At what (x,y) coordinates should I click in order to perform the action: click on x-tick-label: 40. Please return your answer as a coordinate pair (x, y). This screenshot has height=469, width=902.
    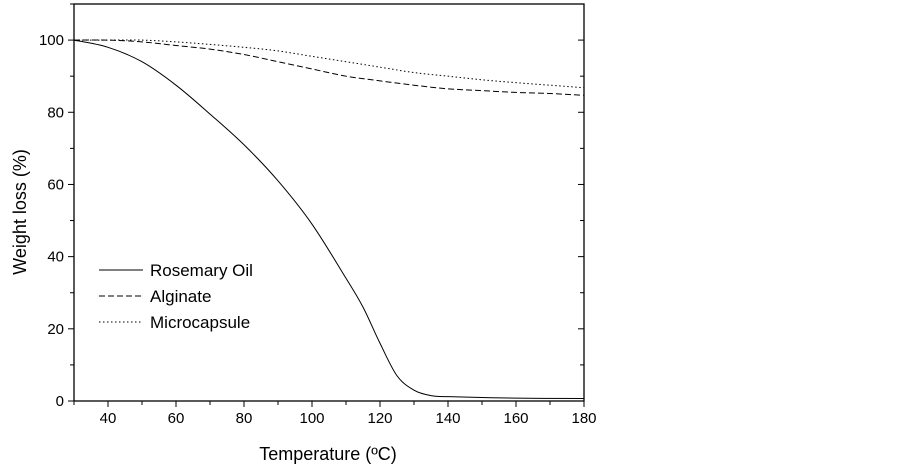
    Looking at the image, I should click on (108, 418).